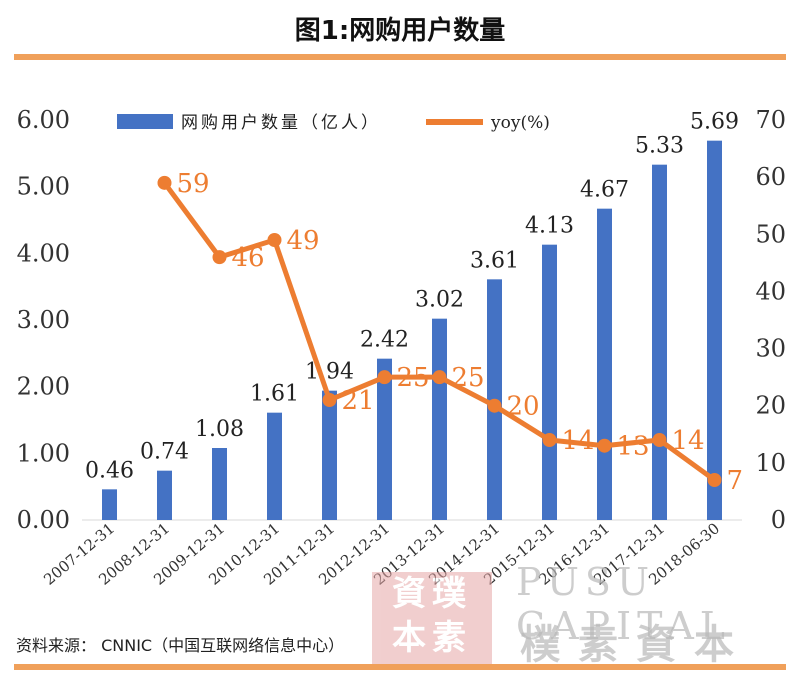 This screenshot has width=800, height=678. Describe the element at coordinates (219, 429) in the screenshot. I see `bar-value-label: 1.08` at that location.